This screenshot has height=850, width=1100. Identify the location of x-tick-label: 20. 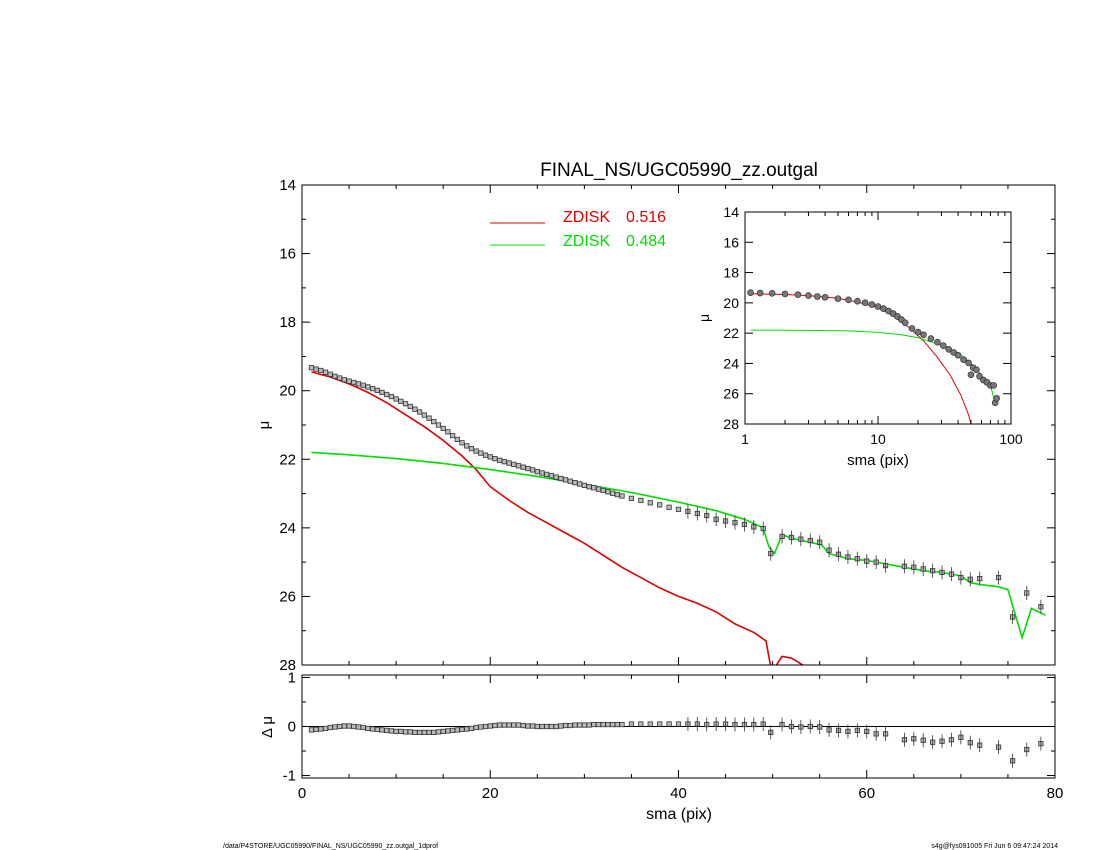
(490, 793).